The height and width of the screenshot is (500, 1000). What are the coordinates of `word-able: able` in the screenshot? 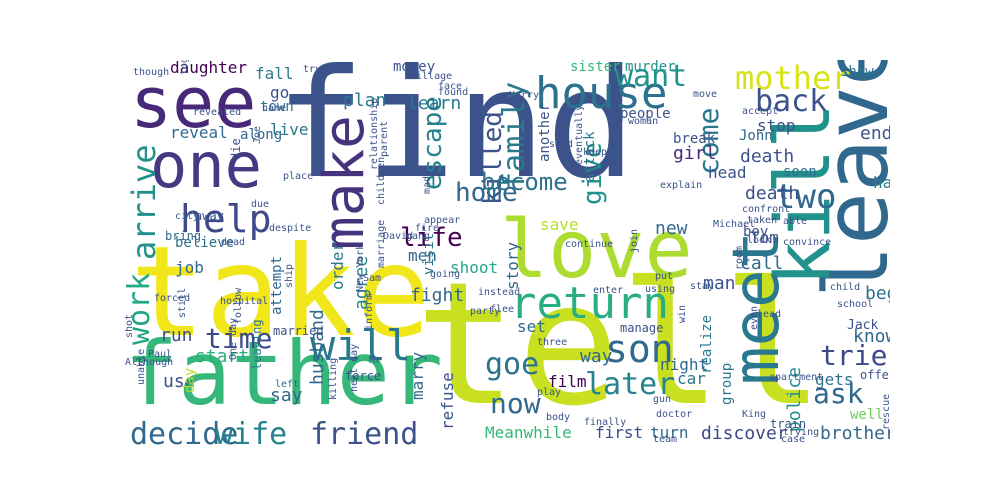 It's located at (795, 221).